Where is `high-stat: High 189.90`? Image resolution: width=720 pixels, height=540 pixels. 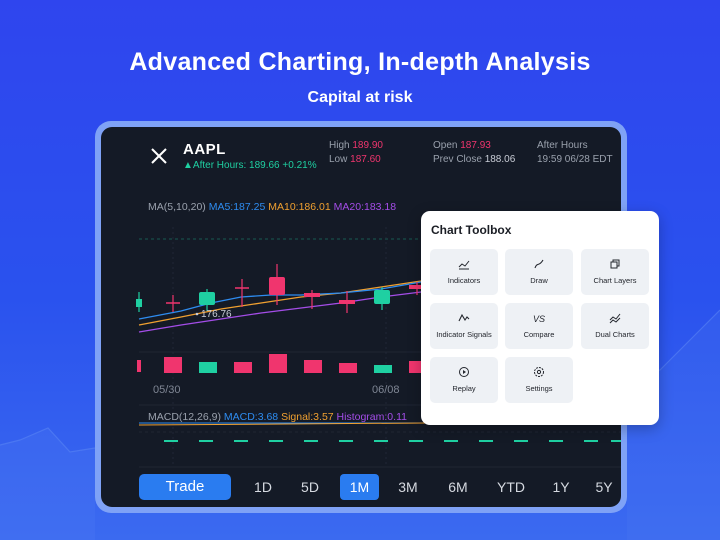 high-stat: High 189.90 is located at coordinates (356, 145).